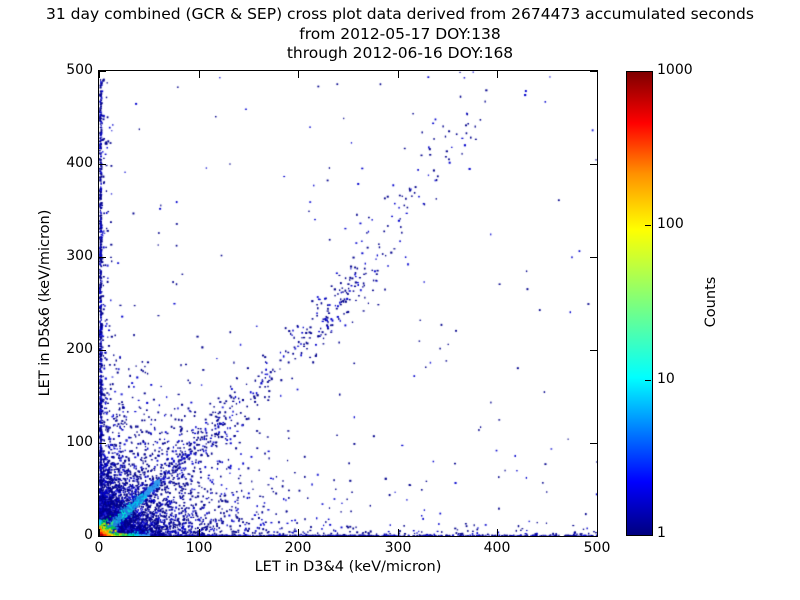 Image resolution: width=800 pixels, height=600 pixels. I want to click on title-line-3: through 2012-06-16 DOY:168, so click(400, 53).